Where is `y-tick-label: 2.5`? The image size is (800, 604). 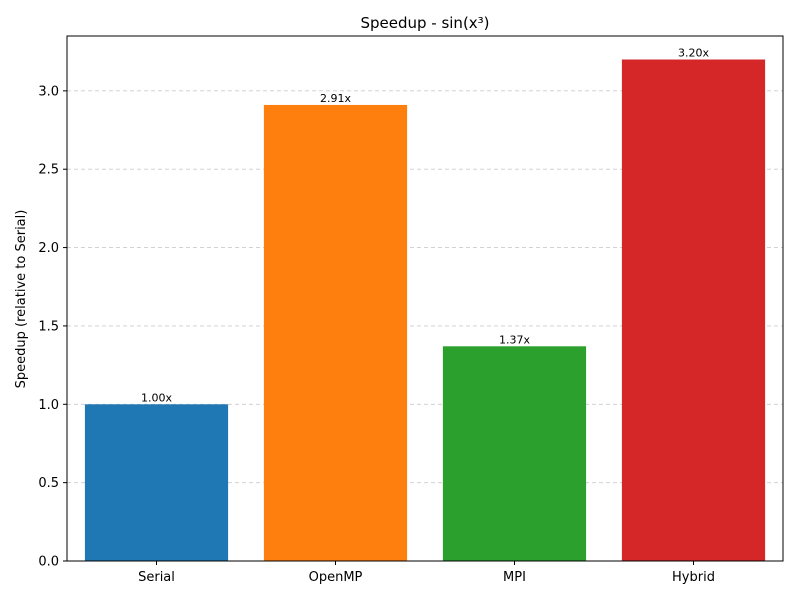 y-tick-label: 2.5 is located at coordinates (48, 170).